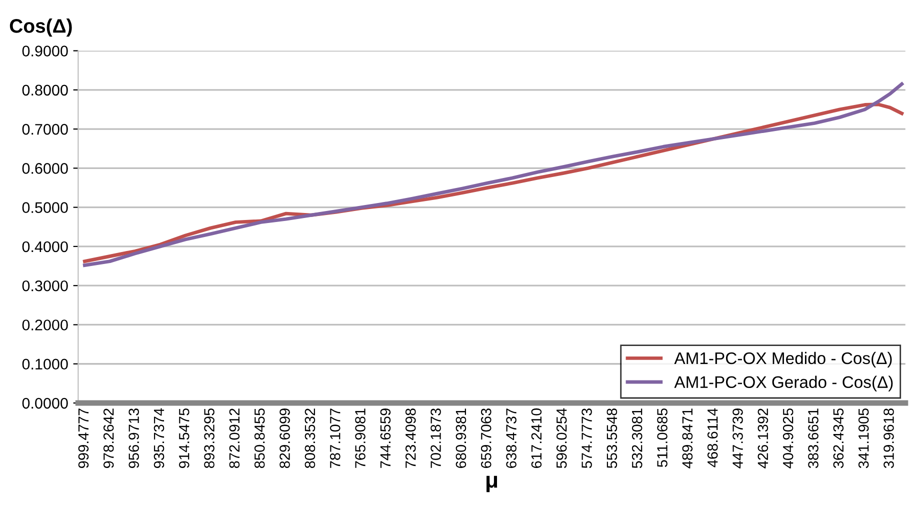  Describe the element at coordinates (45, 207) in the screenshot. I see `y-tick-label: 0.5000` at that location.